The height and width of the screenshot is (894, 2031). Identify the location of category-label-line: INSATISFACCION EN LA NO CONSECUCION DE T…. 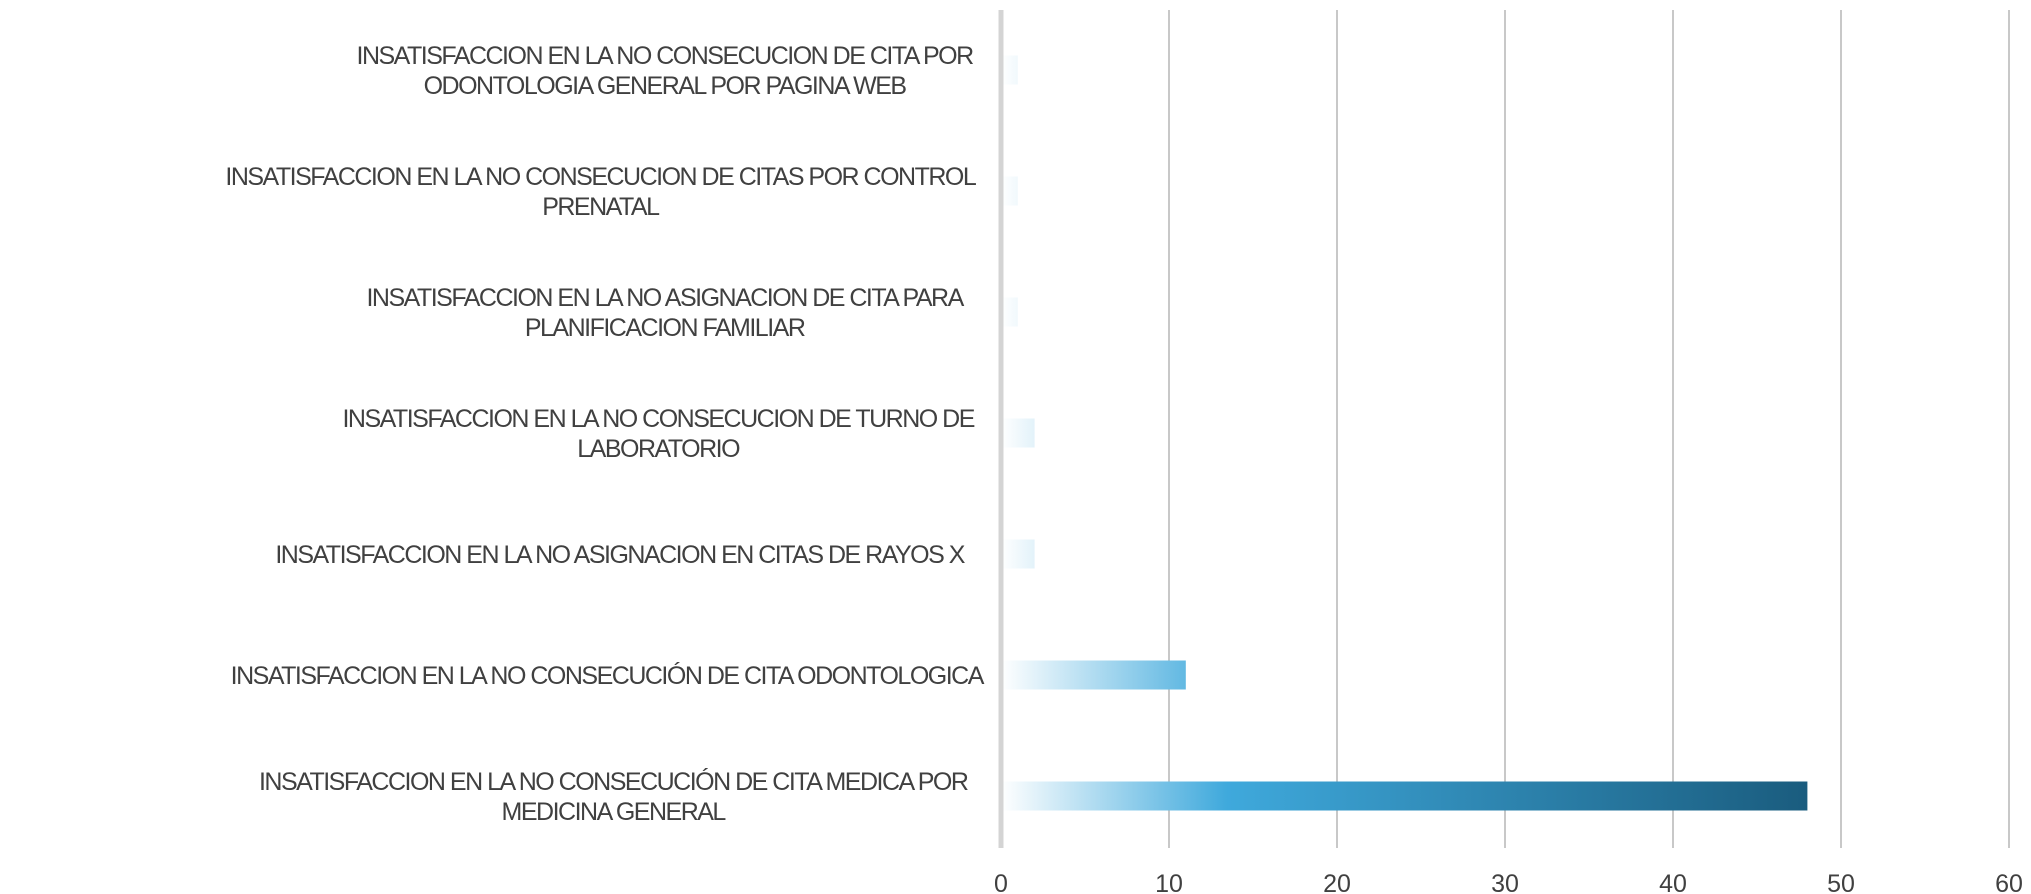
(658, 419).